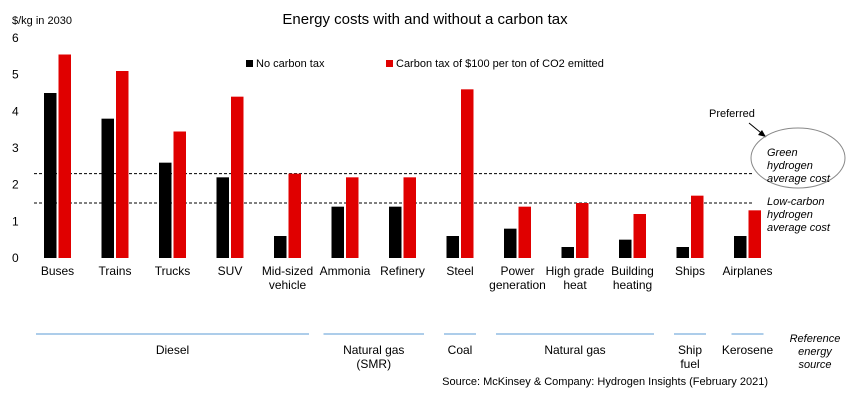 The image size is (850, 400). Describe the element at coordinates (15, 75) in the screenshot. I see `y-tick-label: 5` at that location.